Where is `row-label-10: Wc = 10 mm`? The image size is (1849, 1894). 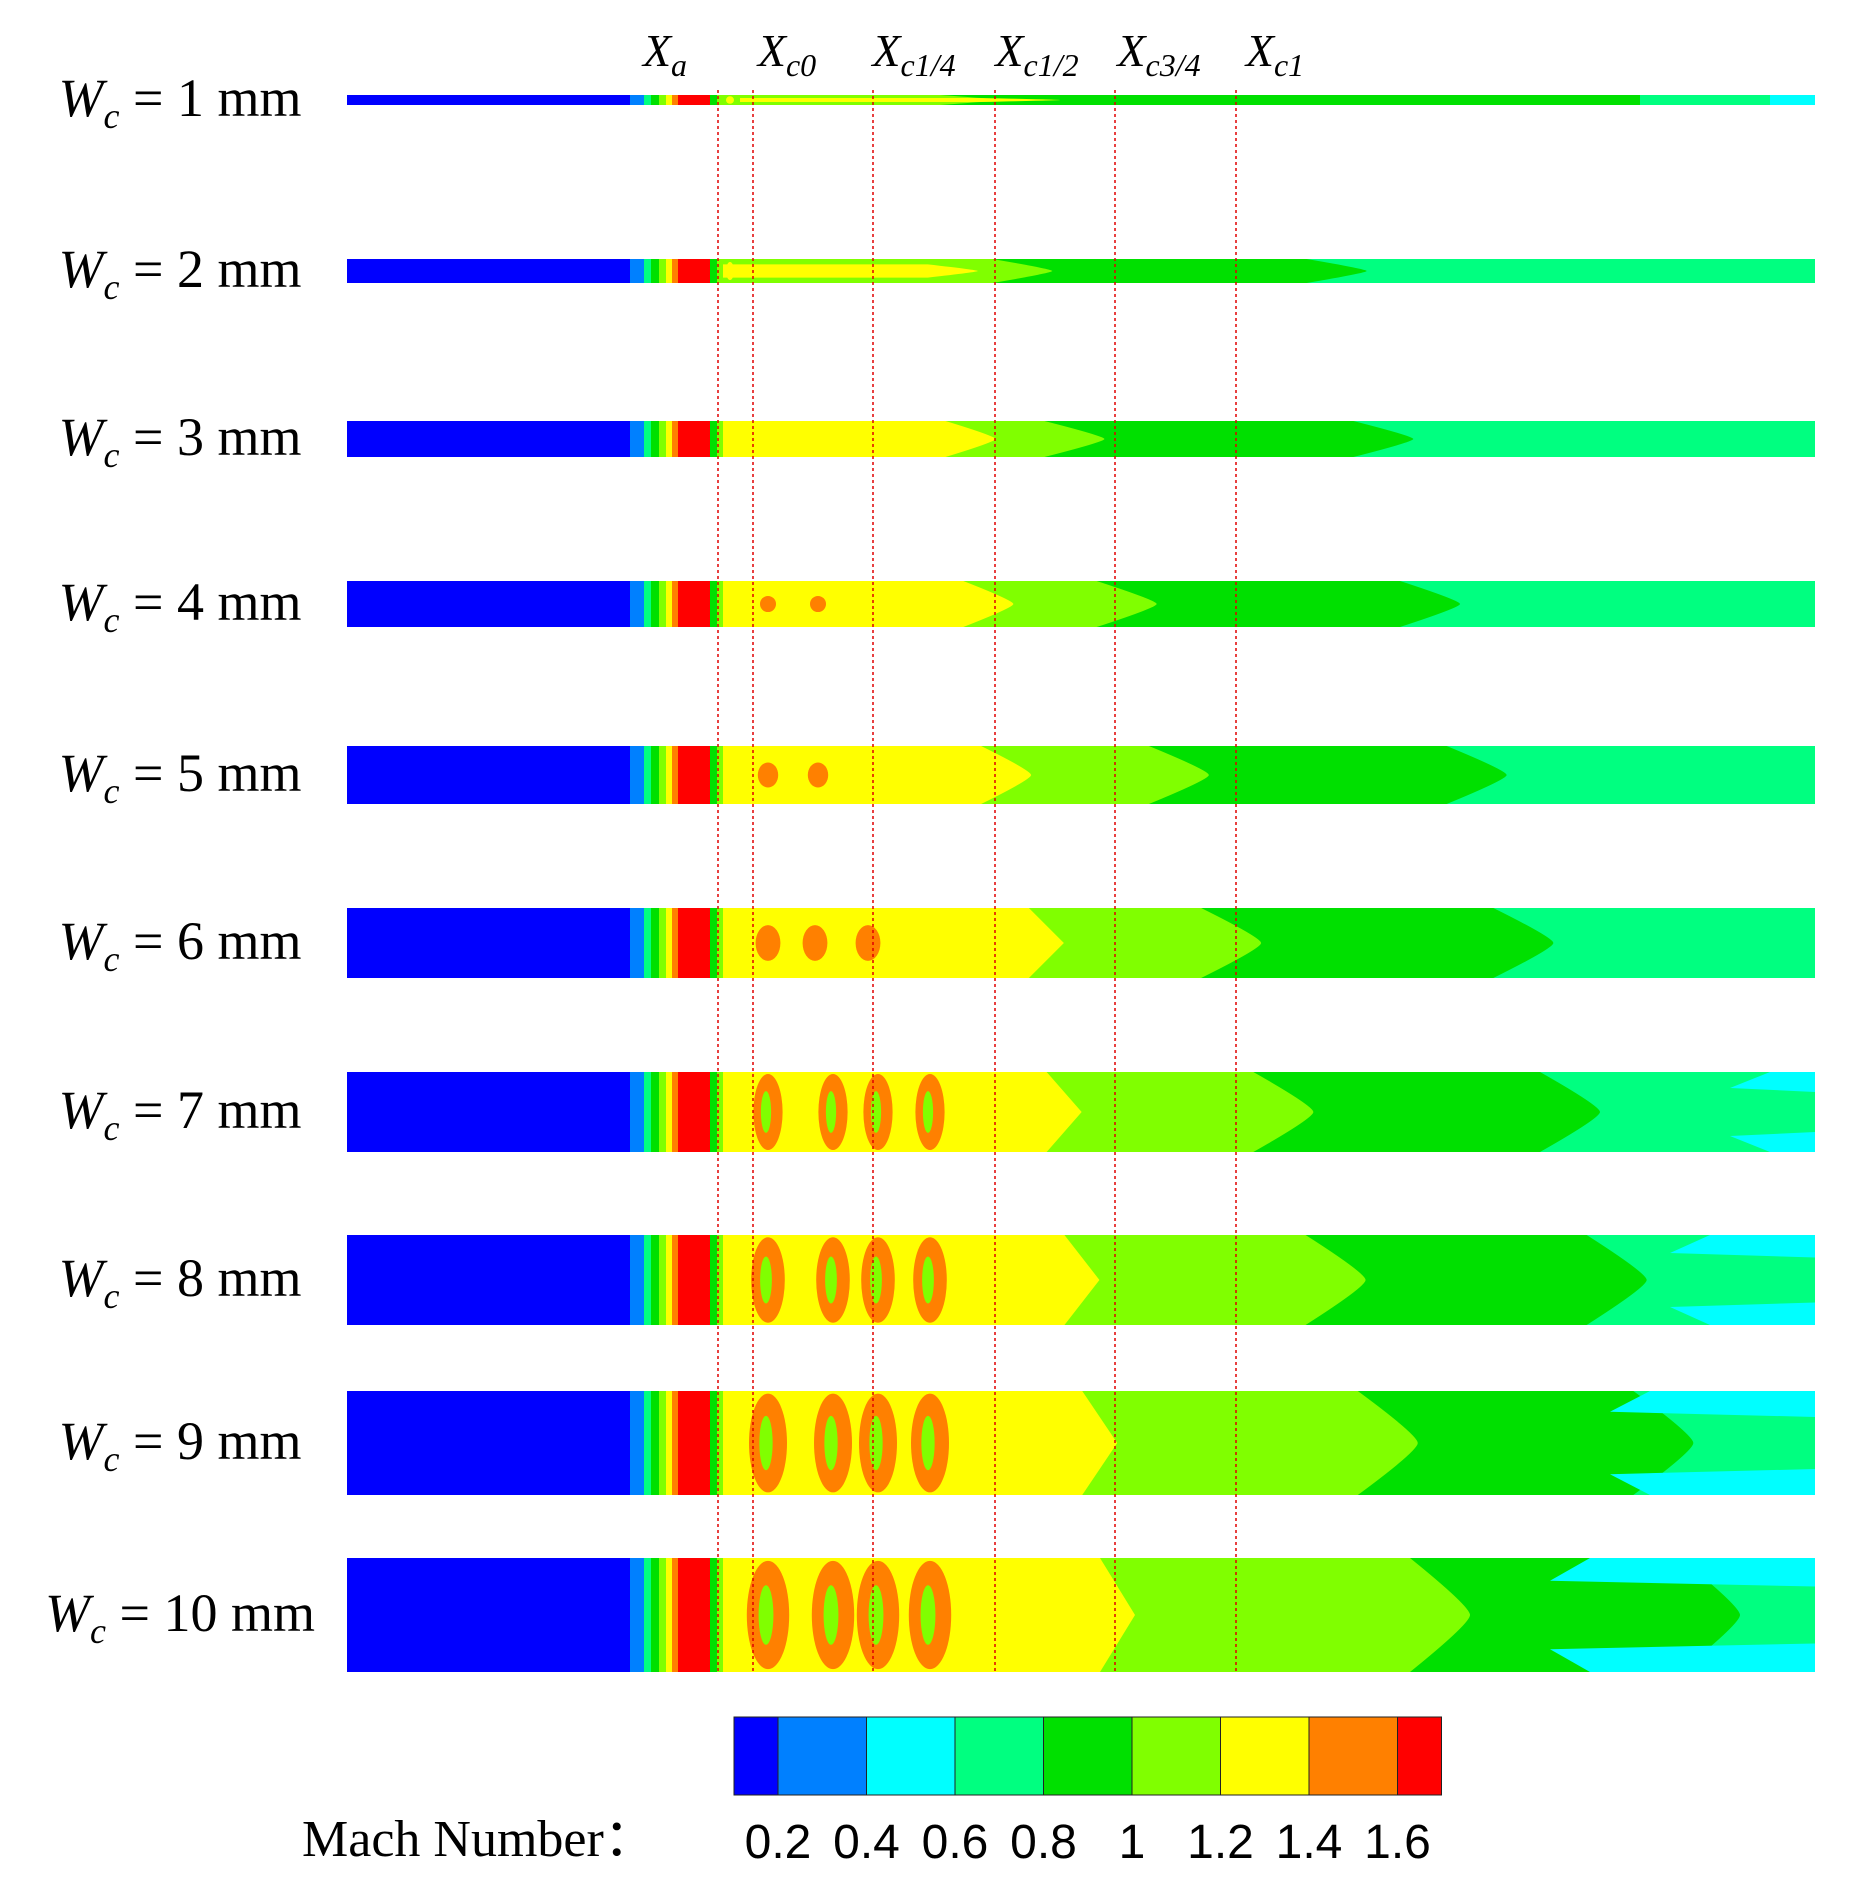
row-label-10: Wc = 10 mm is located at coordinates (180, 1617).